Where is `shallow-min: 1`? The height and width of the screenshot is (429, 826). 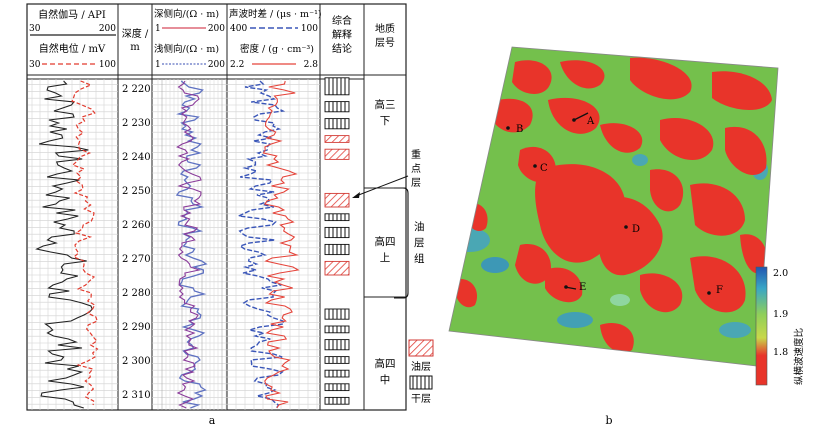
shallow-min: 1 is located at coordinates (158, 65).